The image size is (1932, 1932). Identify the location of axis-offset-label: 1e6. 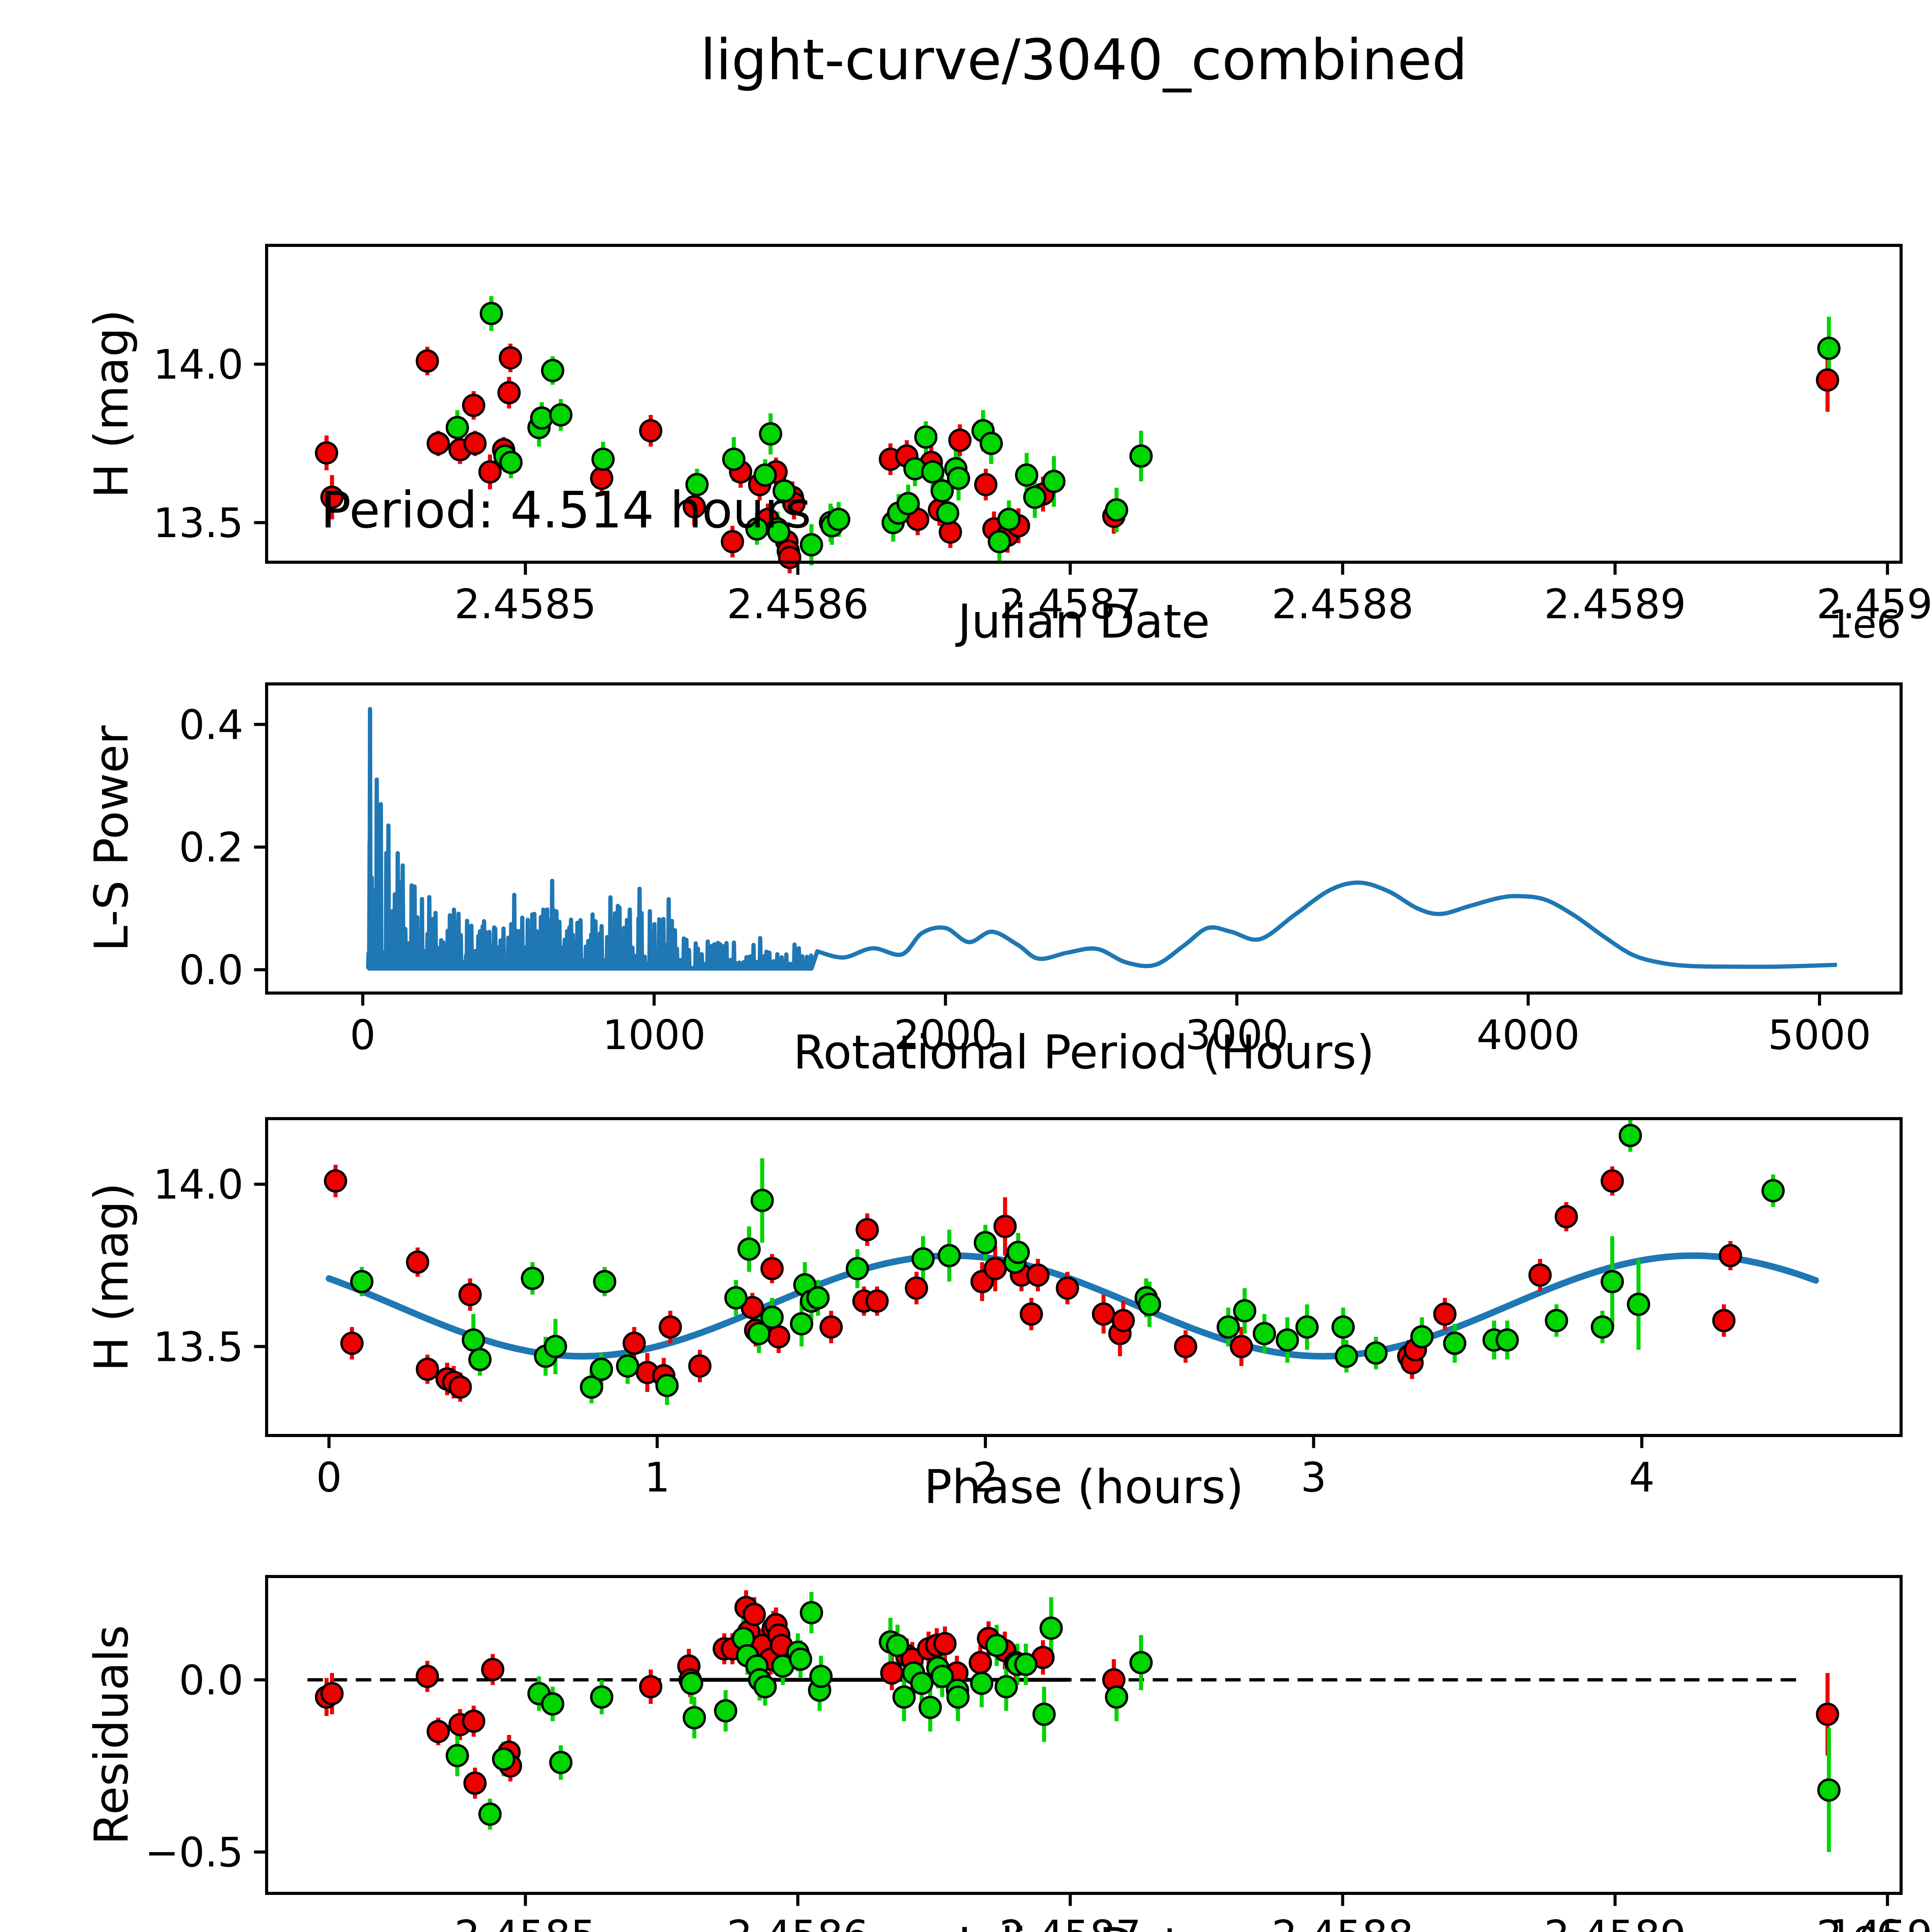
(1865, 624).